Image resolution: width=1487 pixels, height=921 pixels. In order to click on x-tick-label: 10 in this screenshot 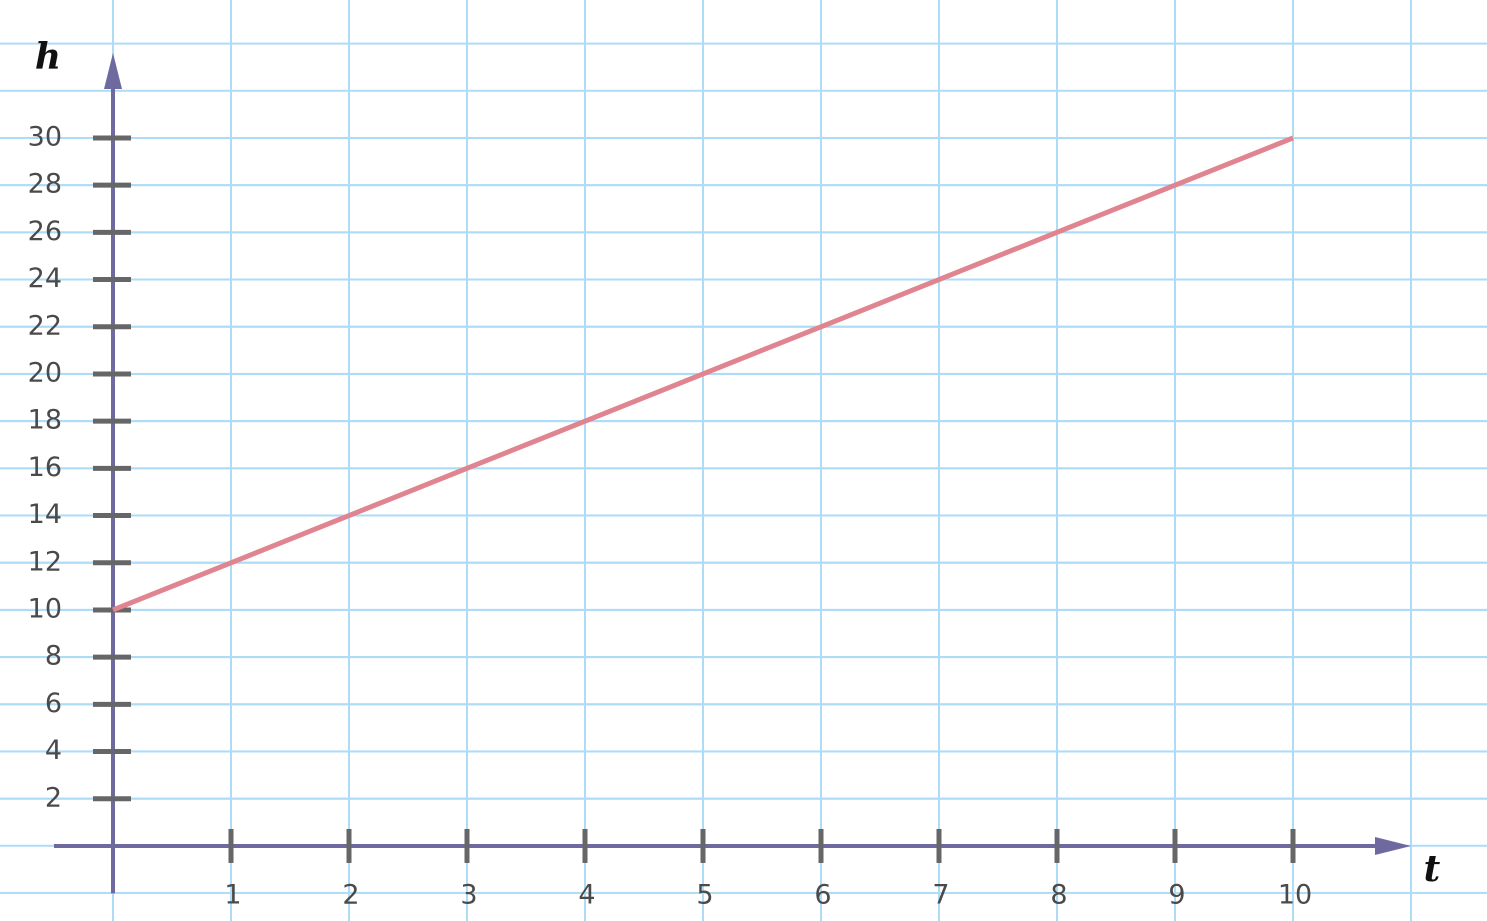, I will do `click(1295, 894)`.